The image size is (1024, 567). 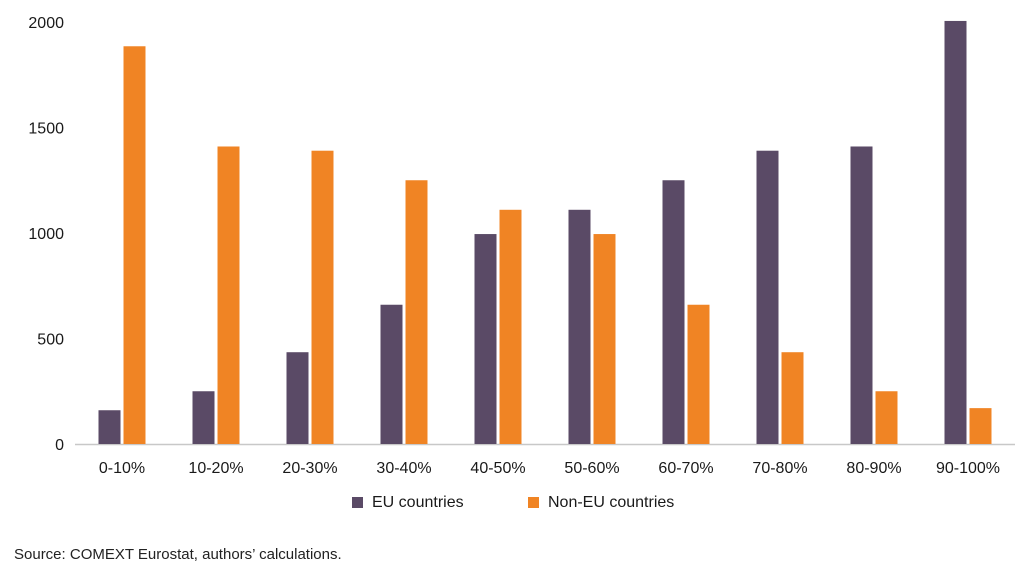 What do you see at coordinates (873, 468) in the screenshot?
I see `x-tick-label: 80-90%` at bounding box center [873, 468].